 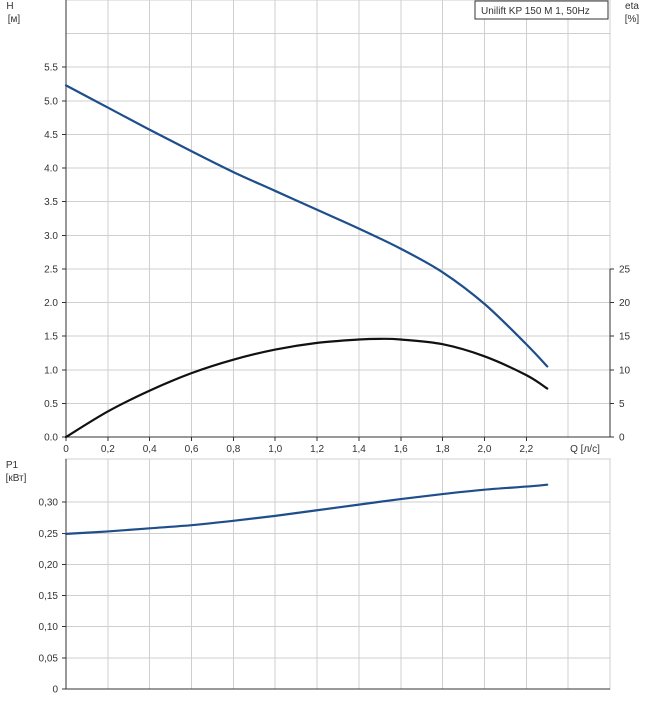 What do you see at coordinates (51, 404) in the screenshot?
I see `head-tick-label: 0.5` at bounding box center [51, 404].